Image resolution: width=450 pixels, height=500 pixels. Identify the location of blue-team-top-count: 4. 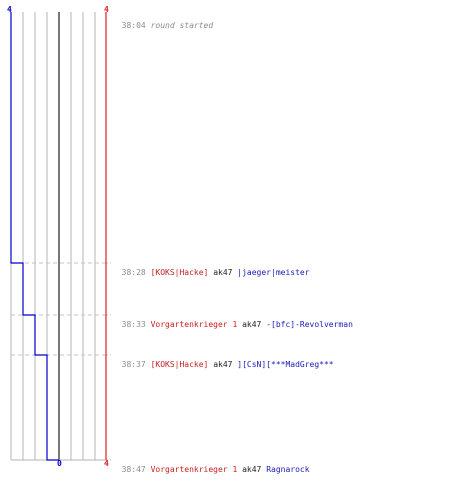
(9, 9).